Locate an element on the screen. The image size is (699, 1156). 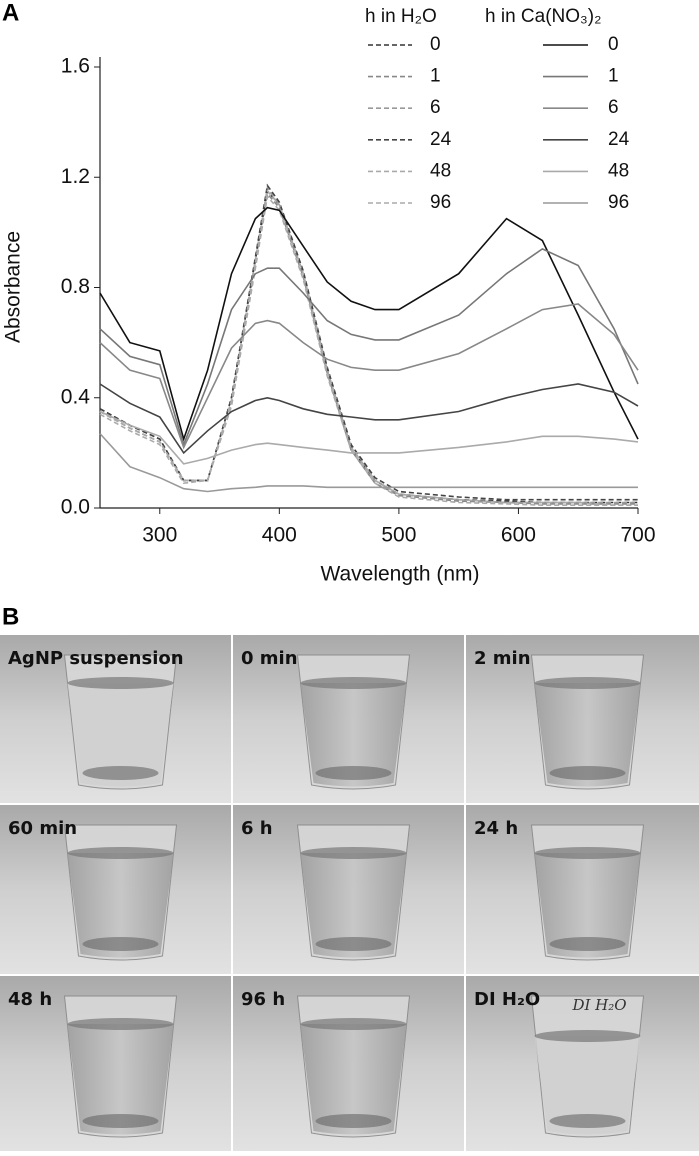
photo-label: 60 min is located at coordinates (42, 828).